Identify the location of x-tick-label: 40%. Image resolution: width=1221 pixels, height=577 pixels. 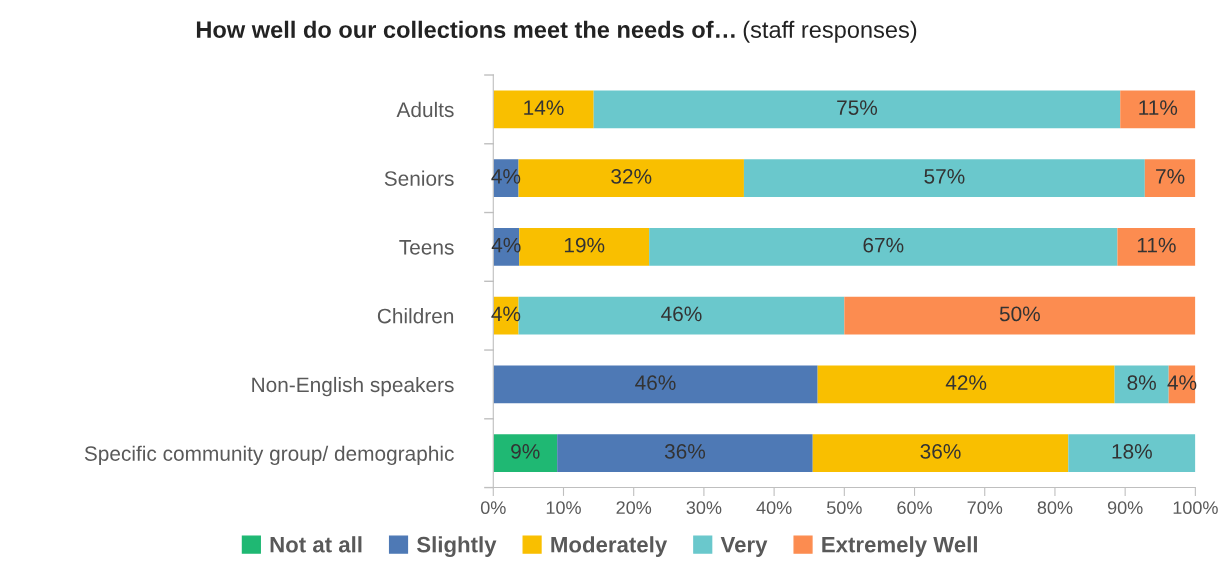
(774, 508).